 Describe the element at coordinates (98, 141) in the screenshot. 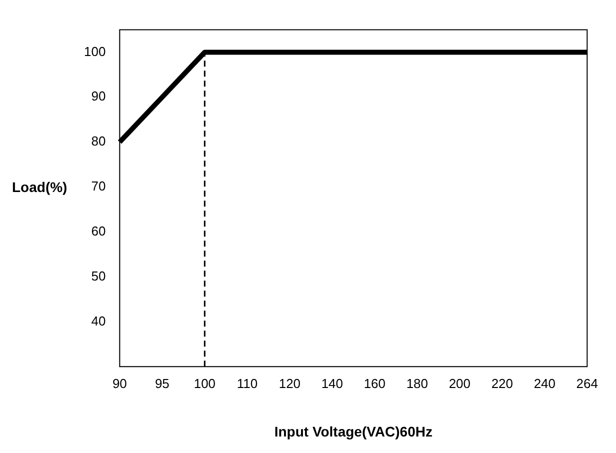

I see `y-tick-label: 80` at that location.